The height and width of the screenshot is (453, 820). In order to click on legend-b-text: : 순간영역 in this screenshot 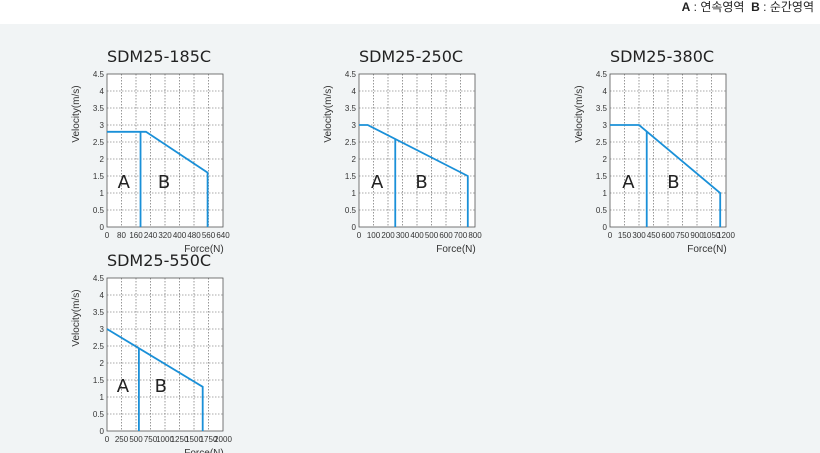, I will do `click(786, 7)`.